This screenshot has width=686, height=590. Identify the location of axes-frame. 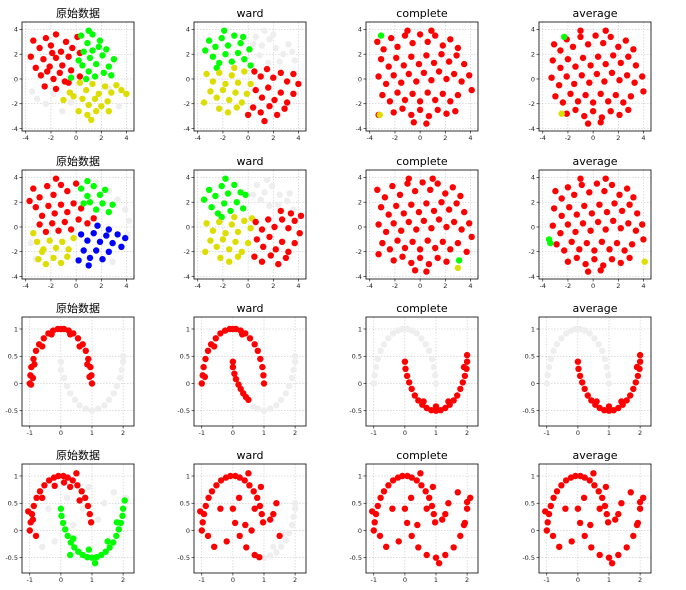
(595, 224).